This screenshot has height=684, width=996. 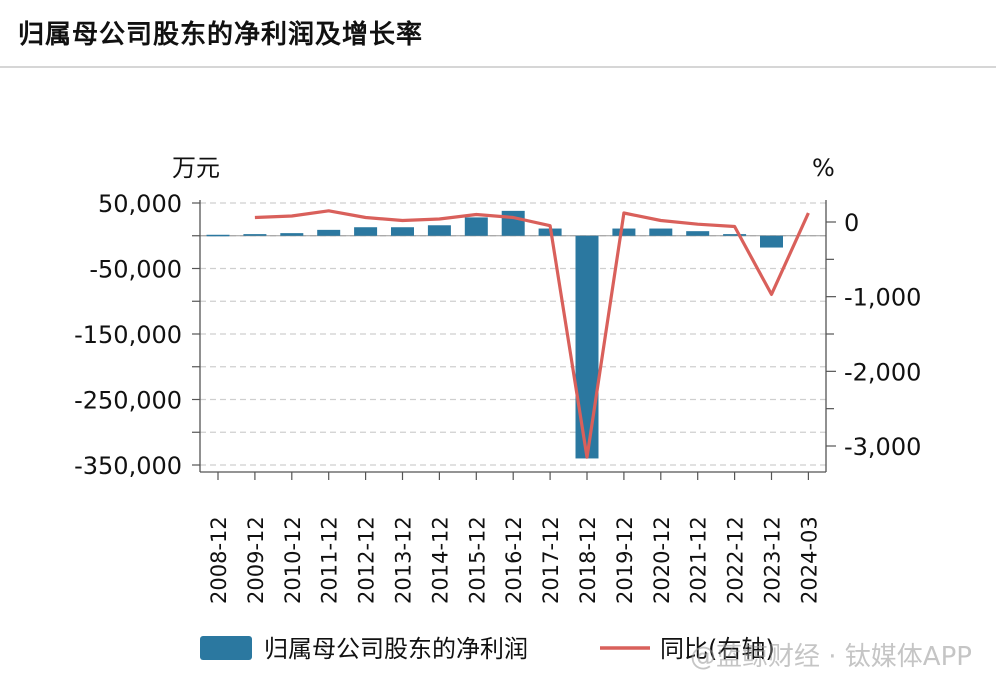 I want to click on x-tick-label: 2019-12, so click(x=625, y=560).